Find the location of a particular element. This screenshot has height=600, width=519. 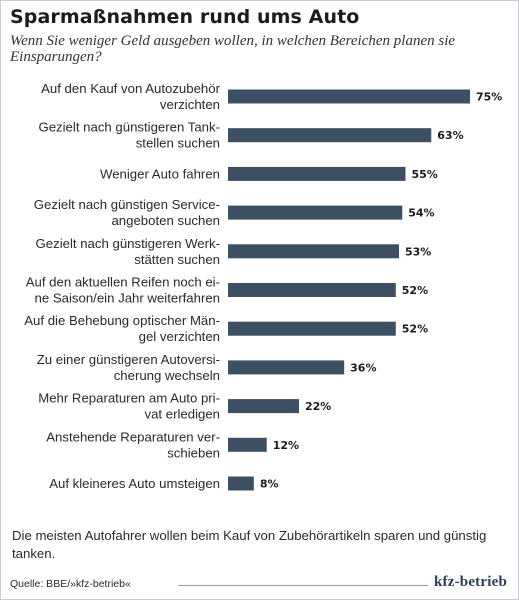

category-label-line: Auf kleineres Auto umsteigen is located at coordinates (134, 483).